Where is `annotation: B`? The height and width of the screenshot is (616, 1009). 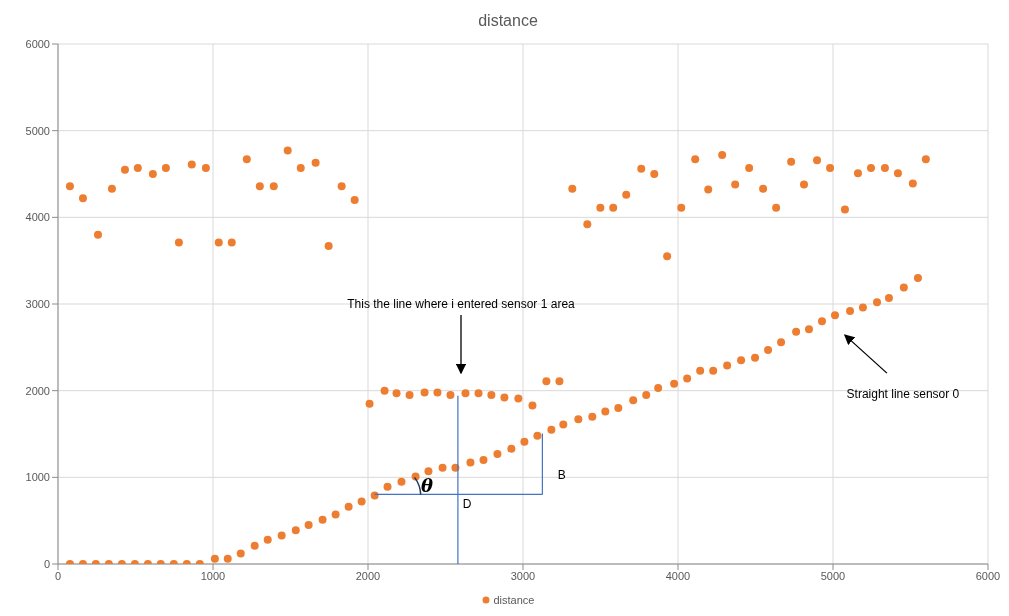
annotation: B is located at coordinates (561, 474).